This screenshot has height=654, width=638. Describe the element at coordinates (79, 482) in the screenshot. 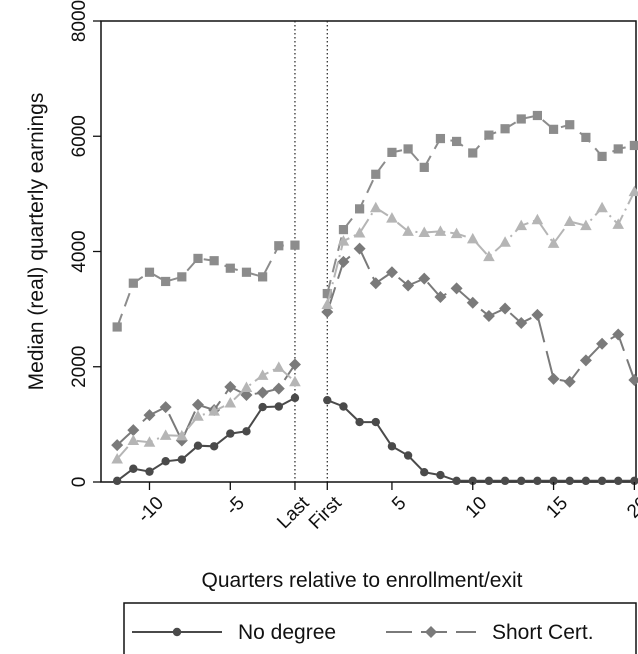

I see `y-tick-label-0: 0` at that location.